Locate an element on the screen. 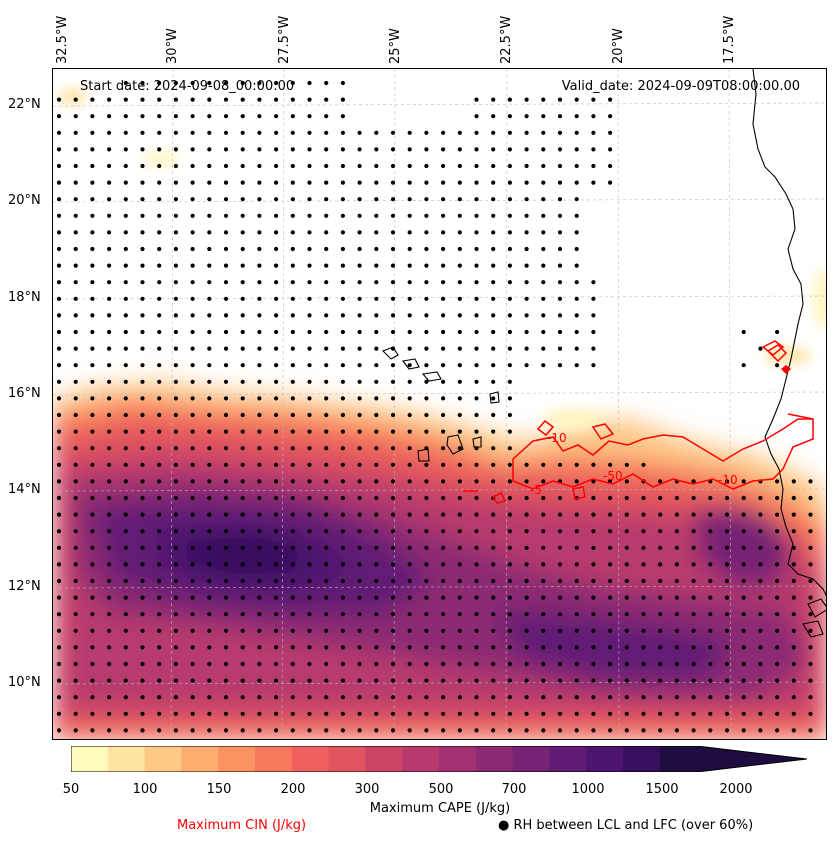  lat-label-22n: 22°N is located at coordinates (24, 104).